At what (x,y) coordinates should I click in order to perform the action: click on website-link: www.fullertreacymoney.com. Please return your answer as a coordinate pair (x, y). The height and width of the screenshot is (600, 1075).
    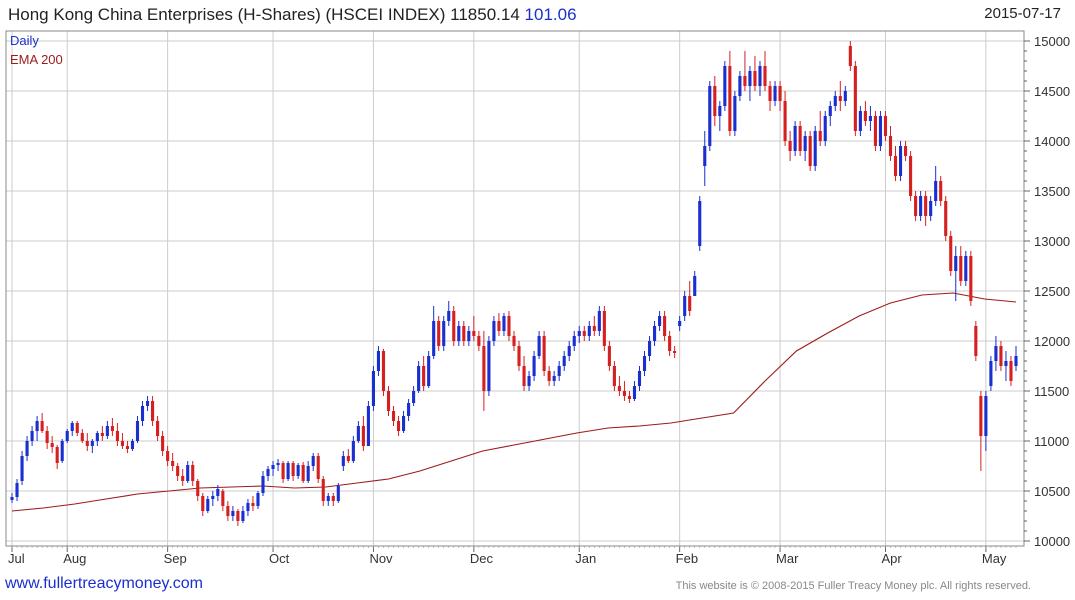
    Looking at the image, I should click on (104, 583).